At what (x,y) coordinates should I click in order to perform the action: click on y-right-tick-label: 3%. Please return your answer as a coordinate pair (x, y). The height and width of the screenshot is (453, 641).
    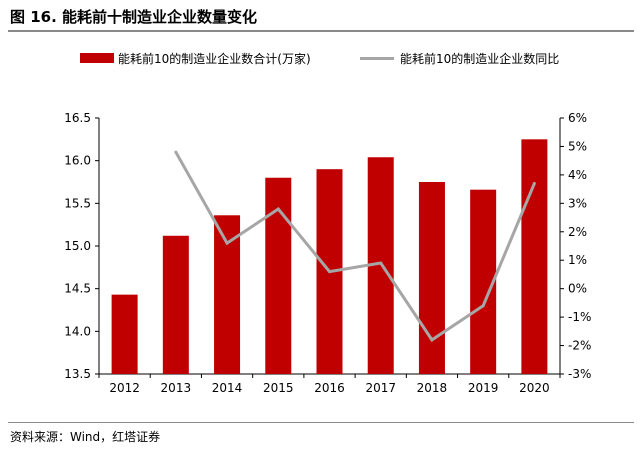
    Looking at the image, I should click on (577, 203).